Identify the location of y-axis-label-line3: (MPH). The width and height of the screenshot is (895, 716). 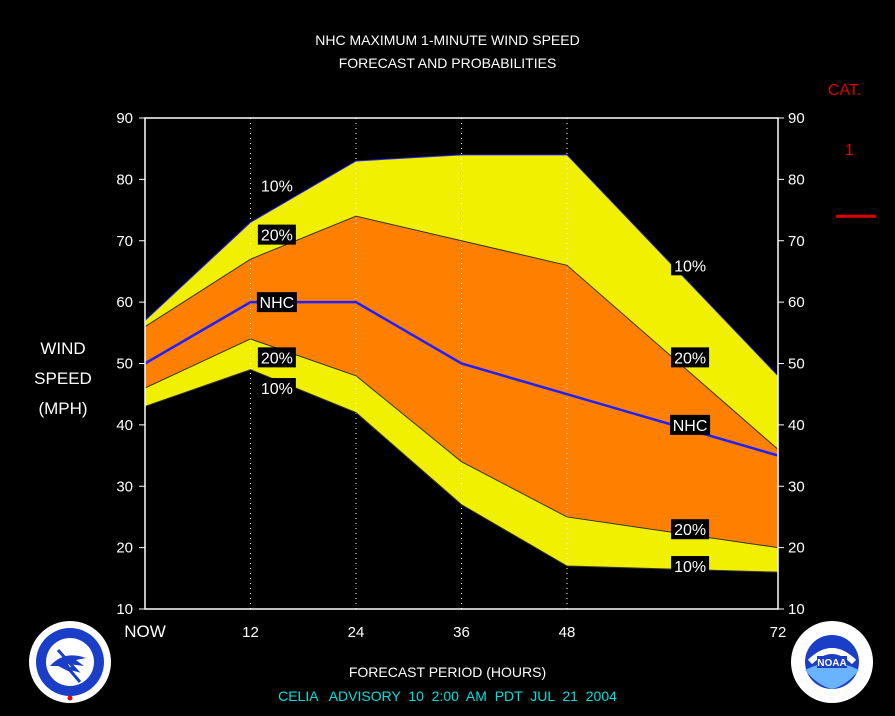
(63, 408).